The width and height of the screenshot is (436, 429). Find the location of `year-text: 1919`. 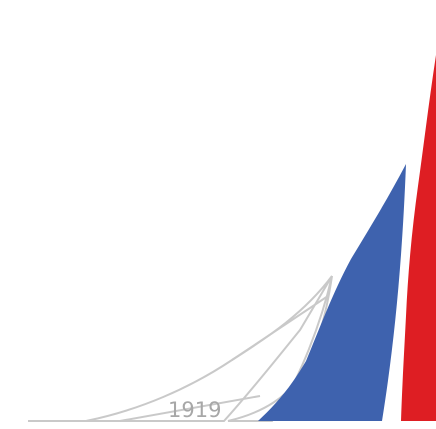

year-text: 1919 is located at coordinates (194, 410).